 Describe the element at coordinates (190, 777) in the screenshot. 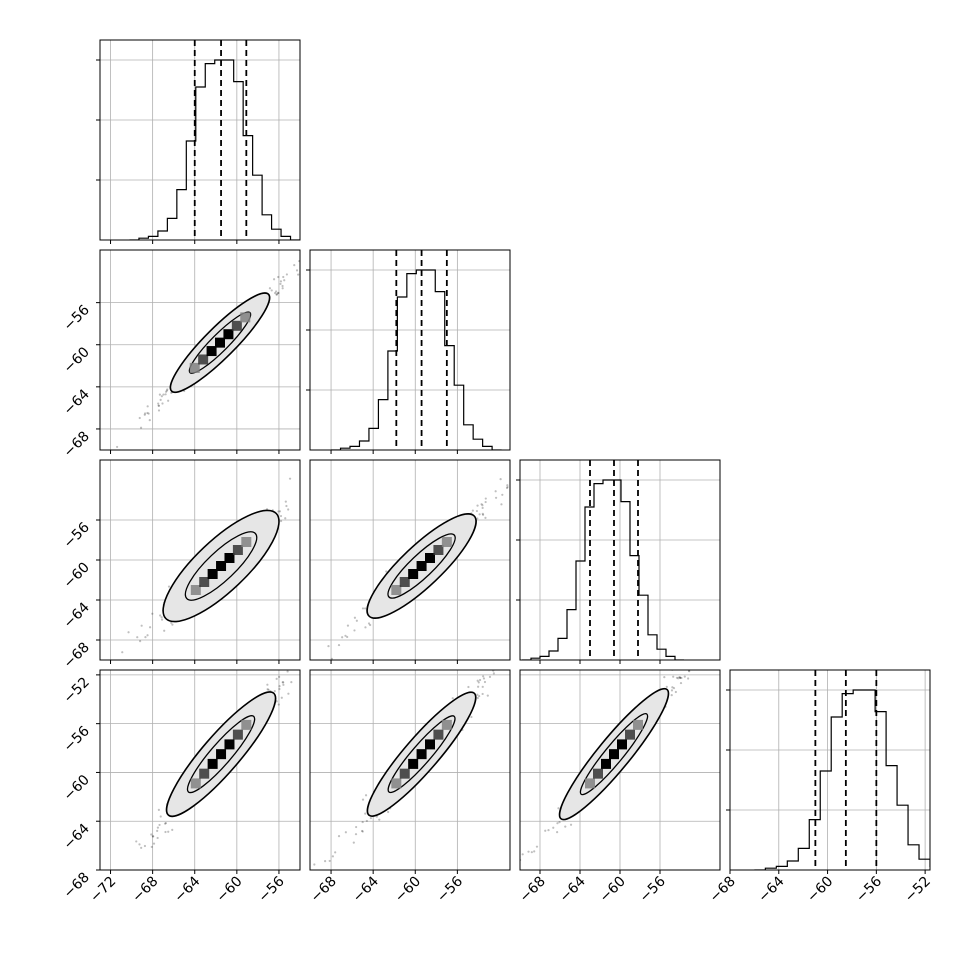

I see `panel-3-0: −52−56−60−64−68−72 −68 −64 −60 −56` at that location.